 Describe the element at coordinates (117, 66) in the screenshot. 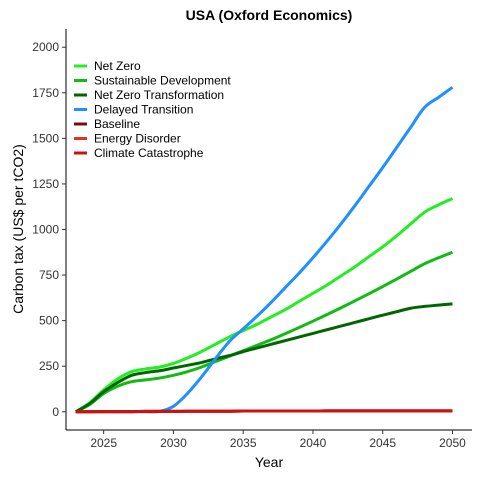

I see `legend-label-net-zero: Net Zero` at that location.